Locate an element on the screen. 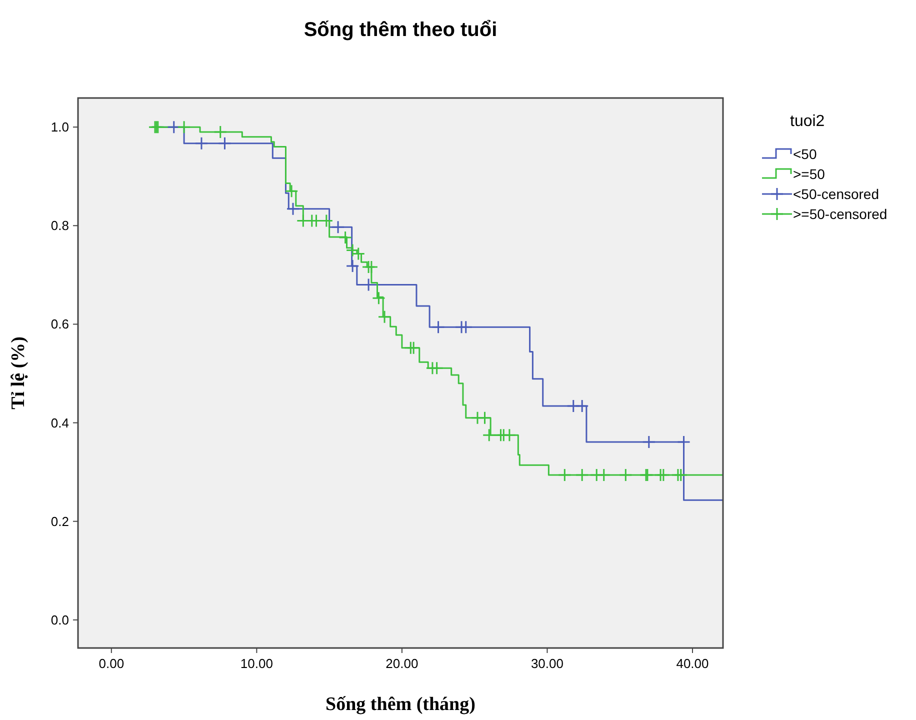  legend-label: <50 is located at coordinates (805, 154).